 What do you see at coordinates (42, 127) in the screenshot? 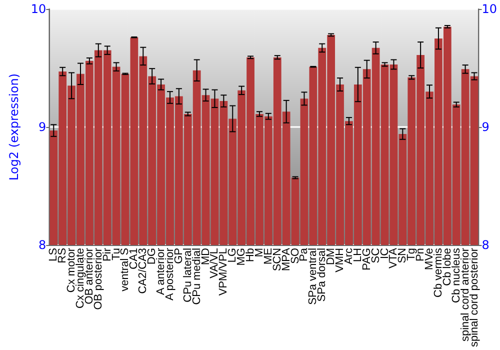
I see `y-tick-label: 9` at bounding box center [42, 127].